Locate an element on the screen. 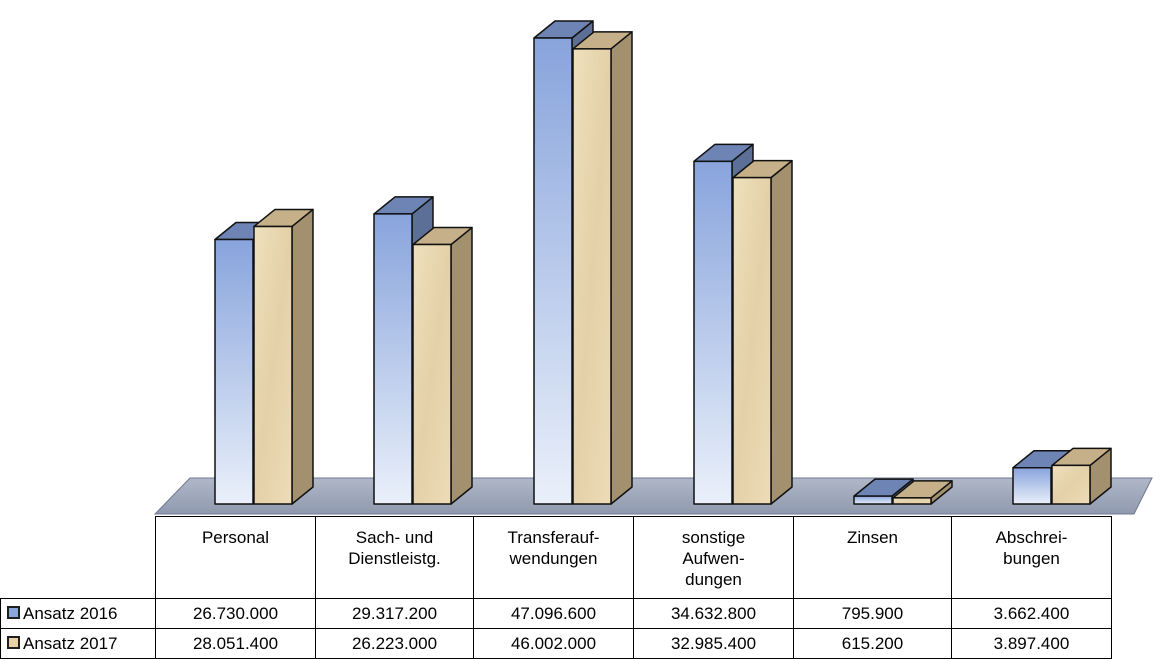  data-label: 615.200 is located at coordinates (872, 643).